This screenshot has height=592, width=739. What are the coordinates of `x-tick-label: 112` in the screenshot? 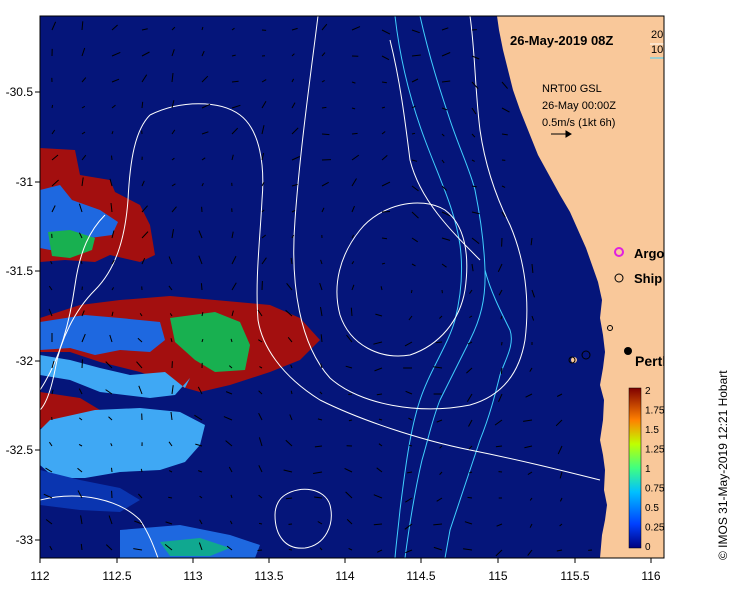 It's located at (39, 576).